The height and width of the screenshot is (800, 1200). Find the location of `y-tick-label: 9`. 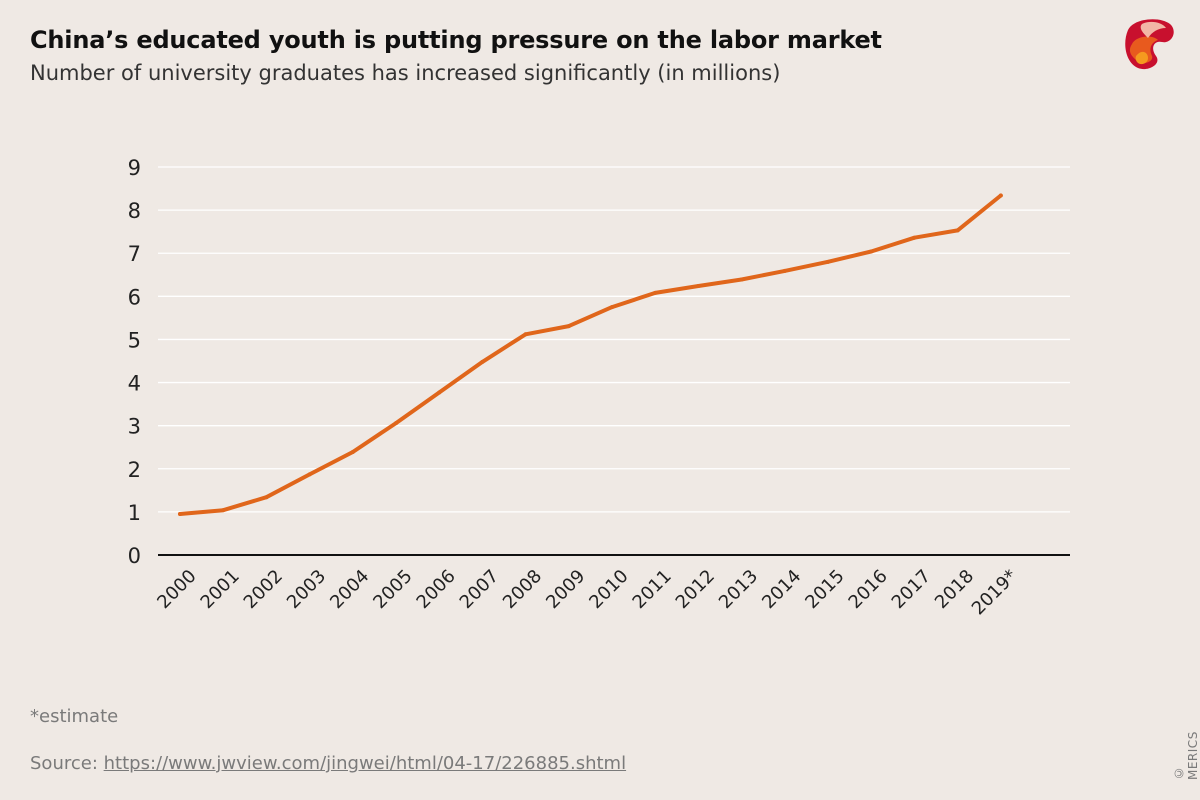

y-tick-label: 9 is located at coordinates (134, 168).